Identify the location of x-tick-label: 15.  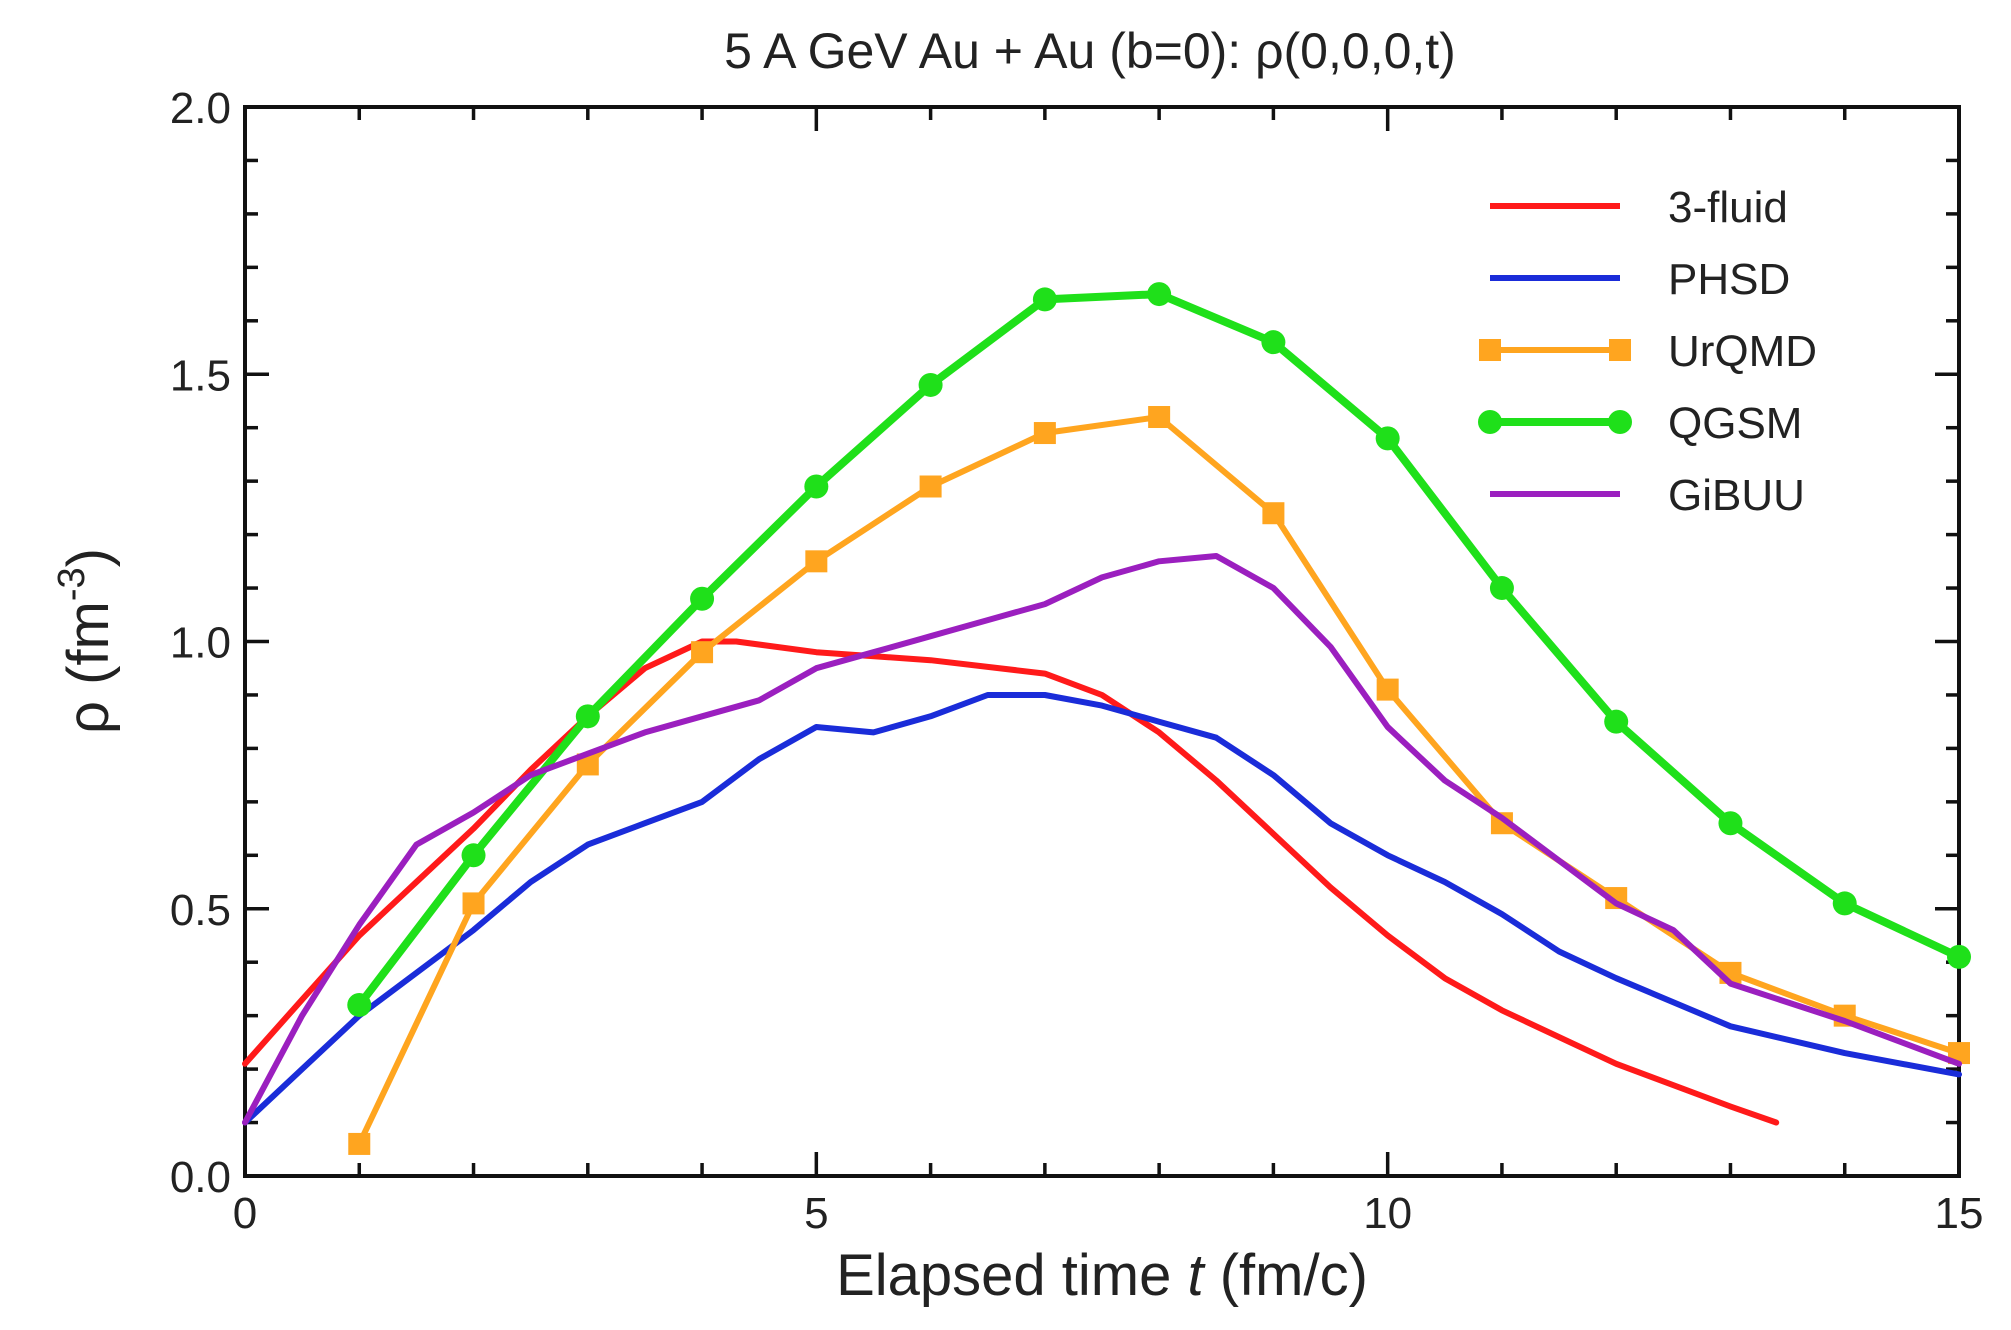
(1959, 1213).